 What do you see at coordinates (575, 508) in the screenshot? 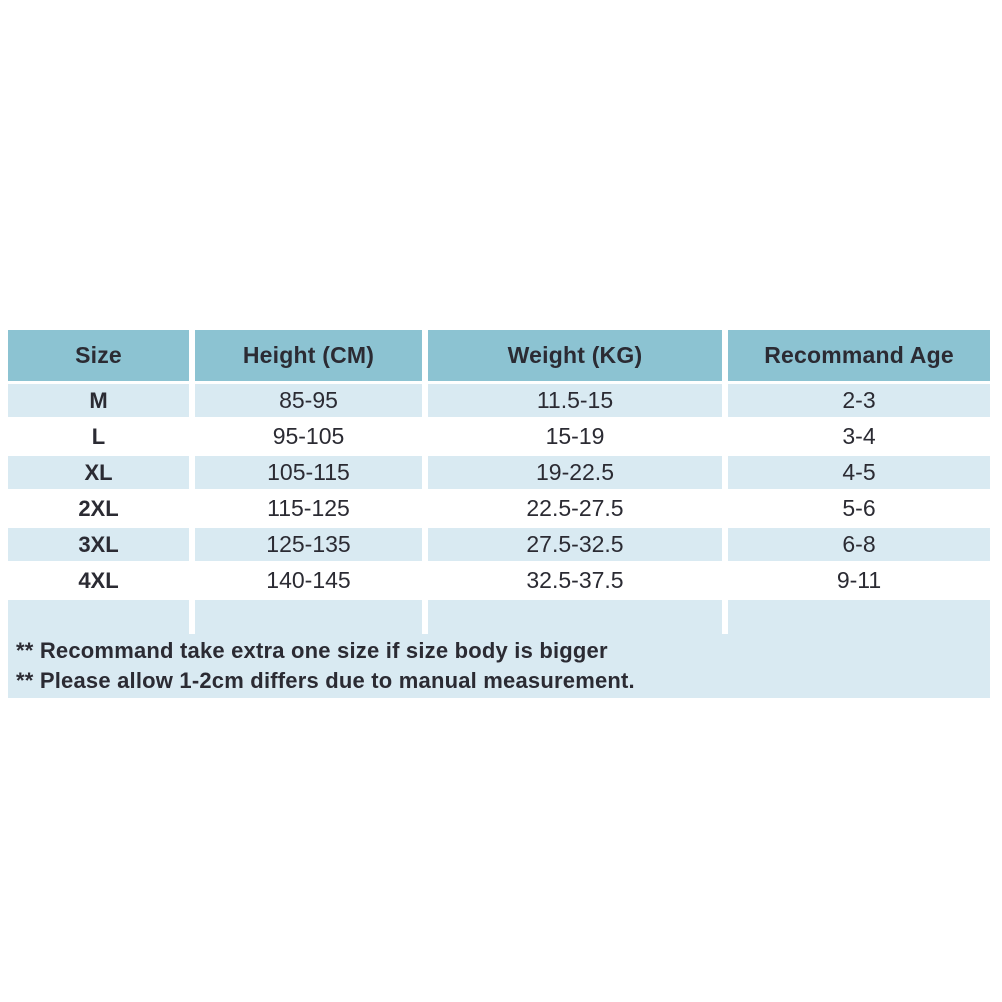
I see `cell-weight: 22.5-27.5` at bounding box center [575, 508].